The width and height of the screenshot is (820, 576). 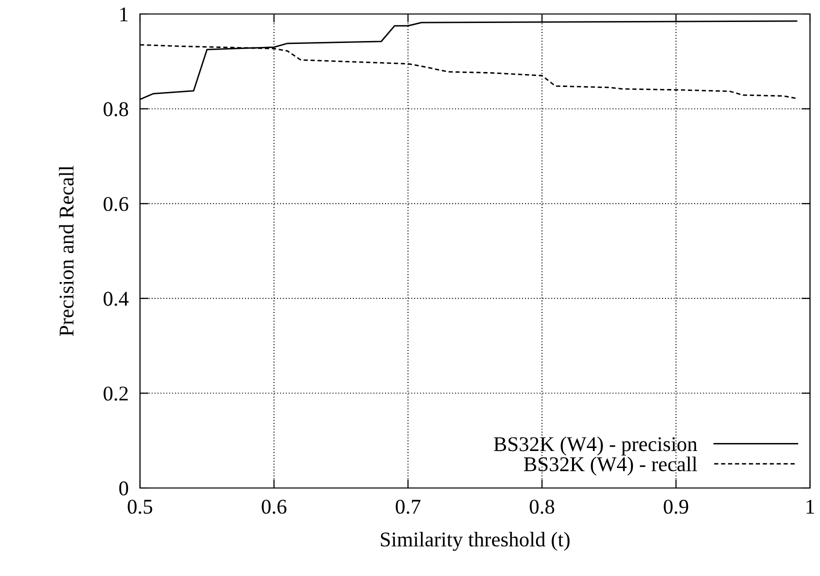 What do you see at coordinates (274, 507) in the screenshot?
I see `x-tick-label: 0.6` at bounding box center [274, 507].